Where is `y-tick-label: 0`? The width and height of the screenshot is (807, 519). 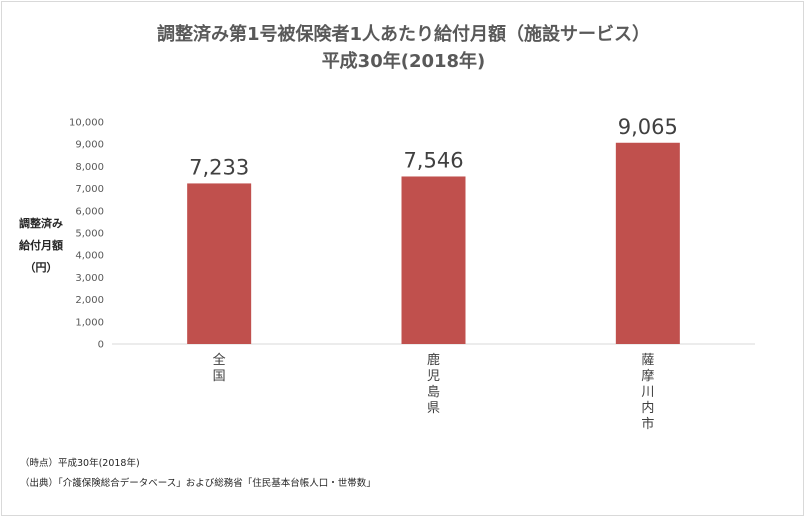 y-tick-label: 0 is located at coordinates (101, 345).